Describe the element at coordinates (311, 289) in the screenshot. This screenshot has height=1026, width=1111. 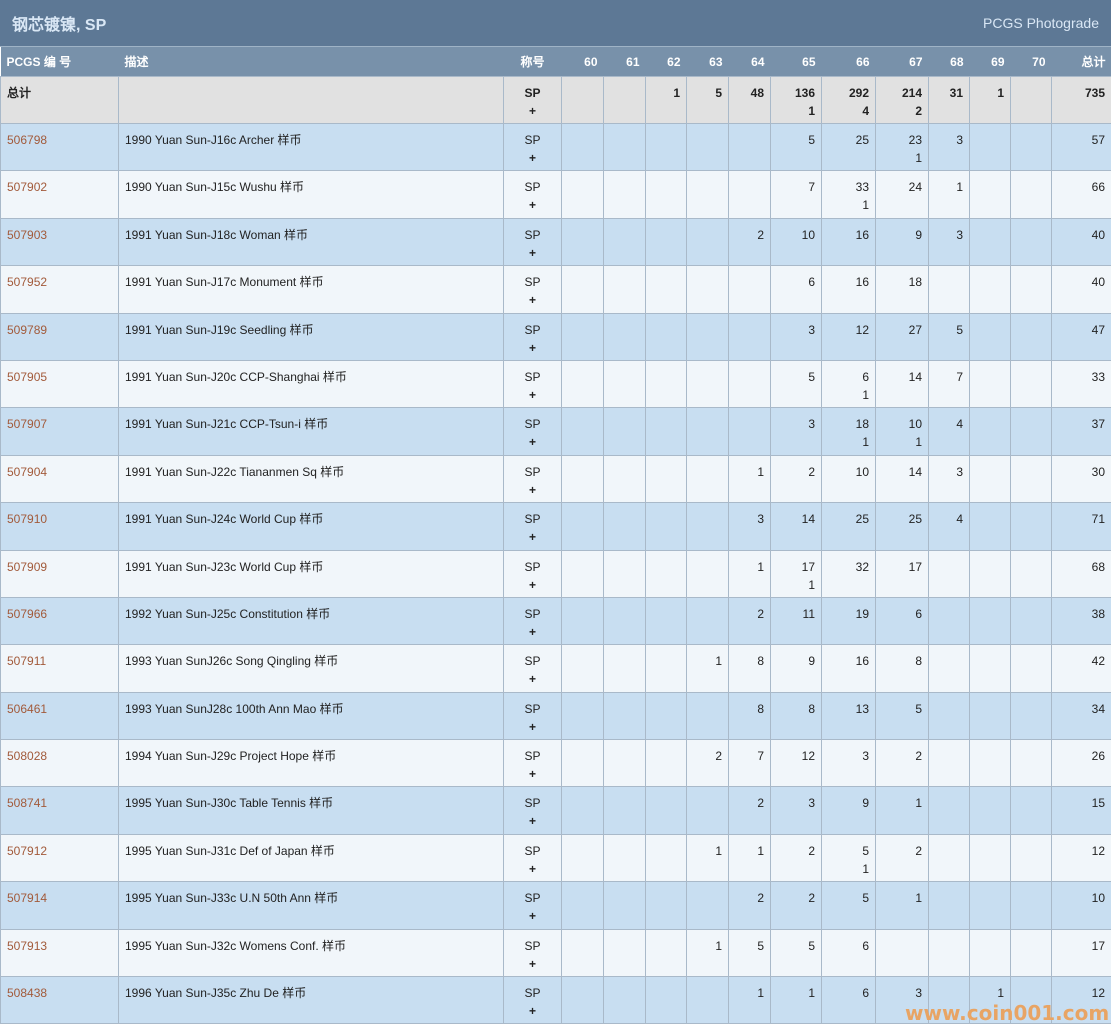
I see `description-cell: 1991 Yuan Sun-J17c Monument 样币` at that location.